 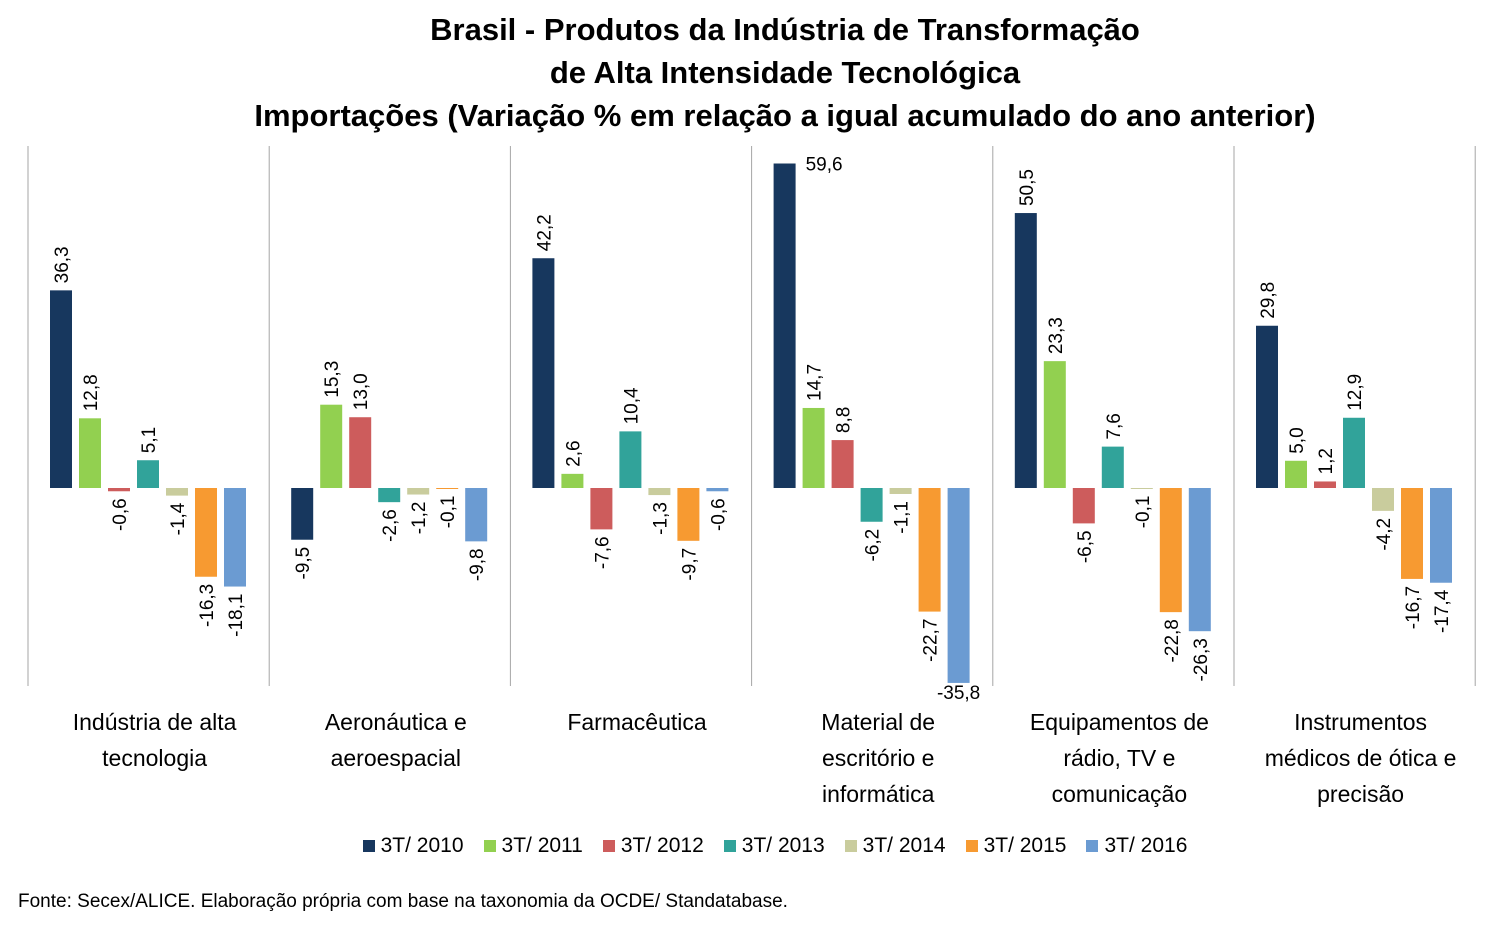 What do you see at coordinates (178, 518) in the screenshot?
I see `data-label: -1,4` at bounding box center [178, 518].